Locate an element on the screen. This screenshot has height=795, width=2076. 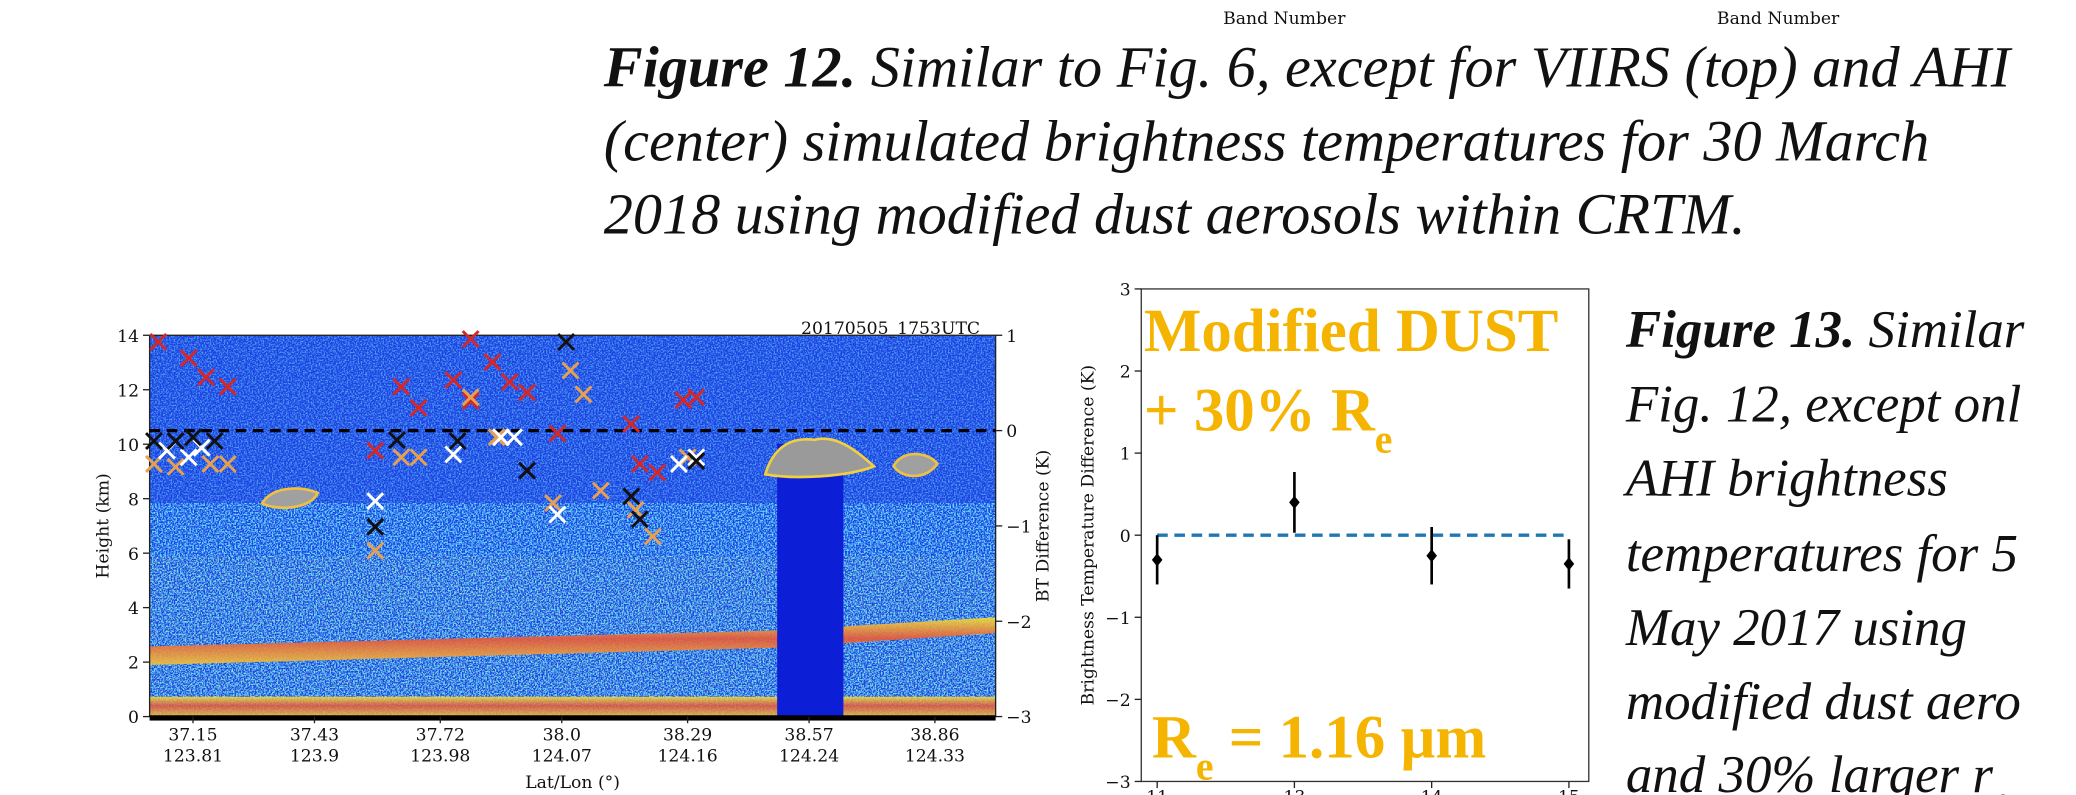
y2-tick-label: −2 is located at coordinates (1018, 623).